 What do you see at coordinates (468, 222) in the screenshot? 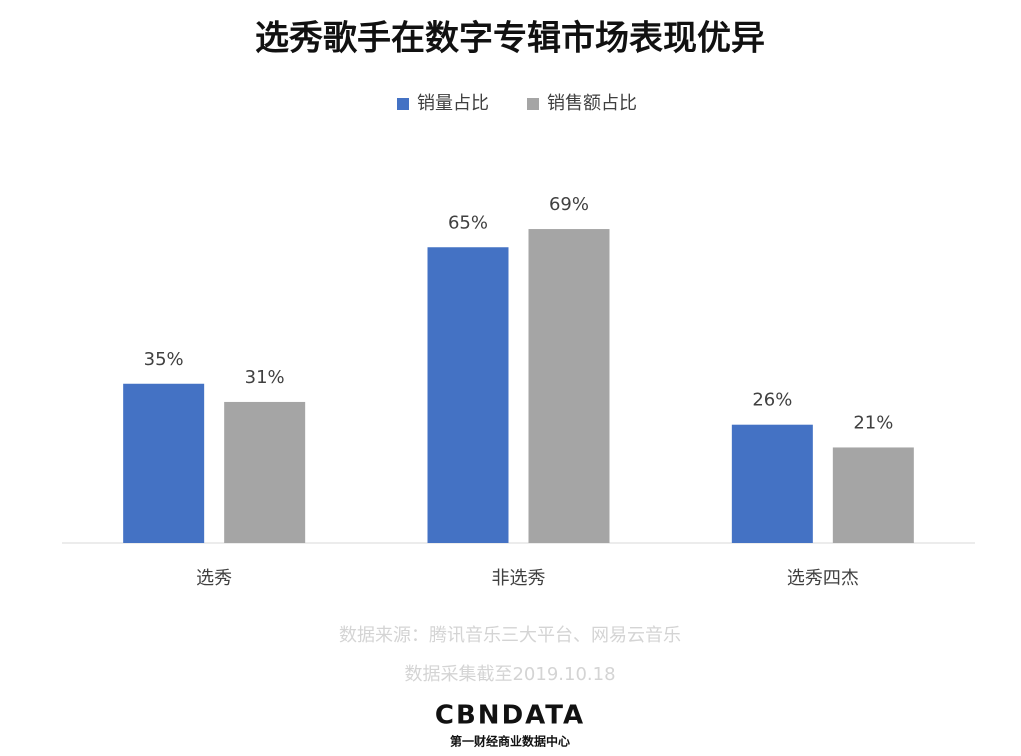
I see `value-label: 65%` at bounding box center [468, 222].